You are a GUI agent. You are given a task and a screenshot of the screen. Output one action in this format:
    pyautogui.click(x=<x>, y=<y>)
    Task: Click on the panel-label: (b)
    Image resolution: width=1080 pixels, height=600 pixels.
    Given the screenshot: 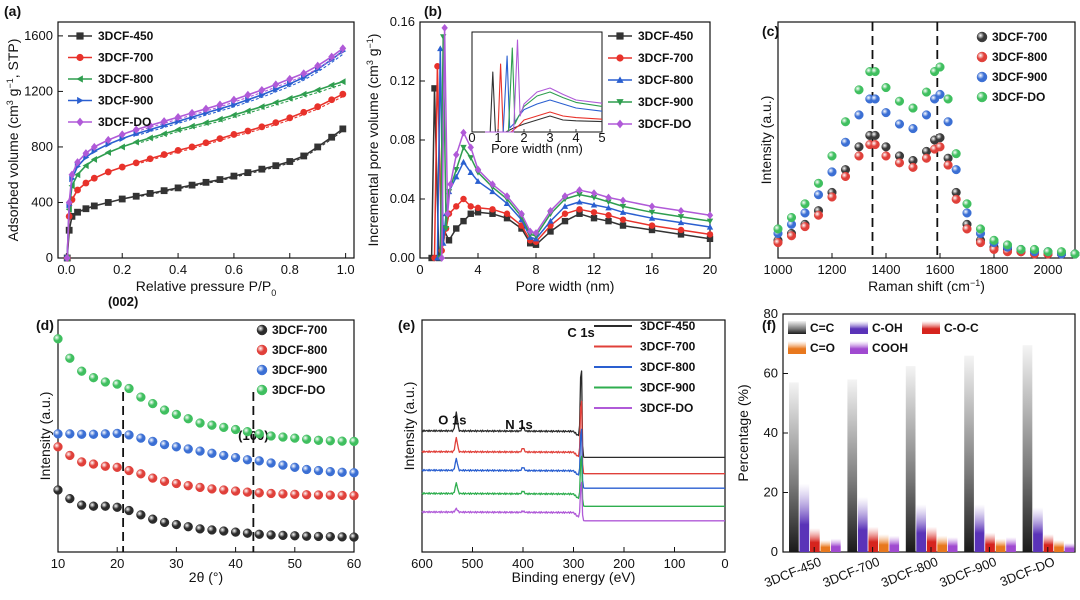 What is the action you would take?
    pyautogui.click(x=433, y=11)
    